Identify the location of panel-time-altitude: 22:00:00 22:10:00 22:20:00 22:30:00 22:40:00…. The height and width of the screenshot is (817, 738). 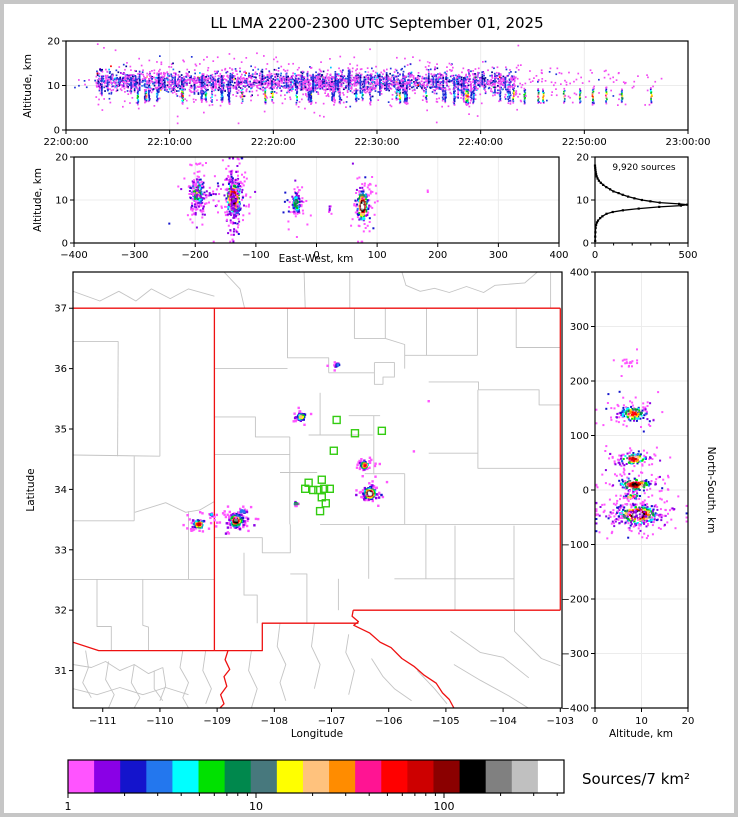
(377, 93).